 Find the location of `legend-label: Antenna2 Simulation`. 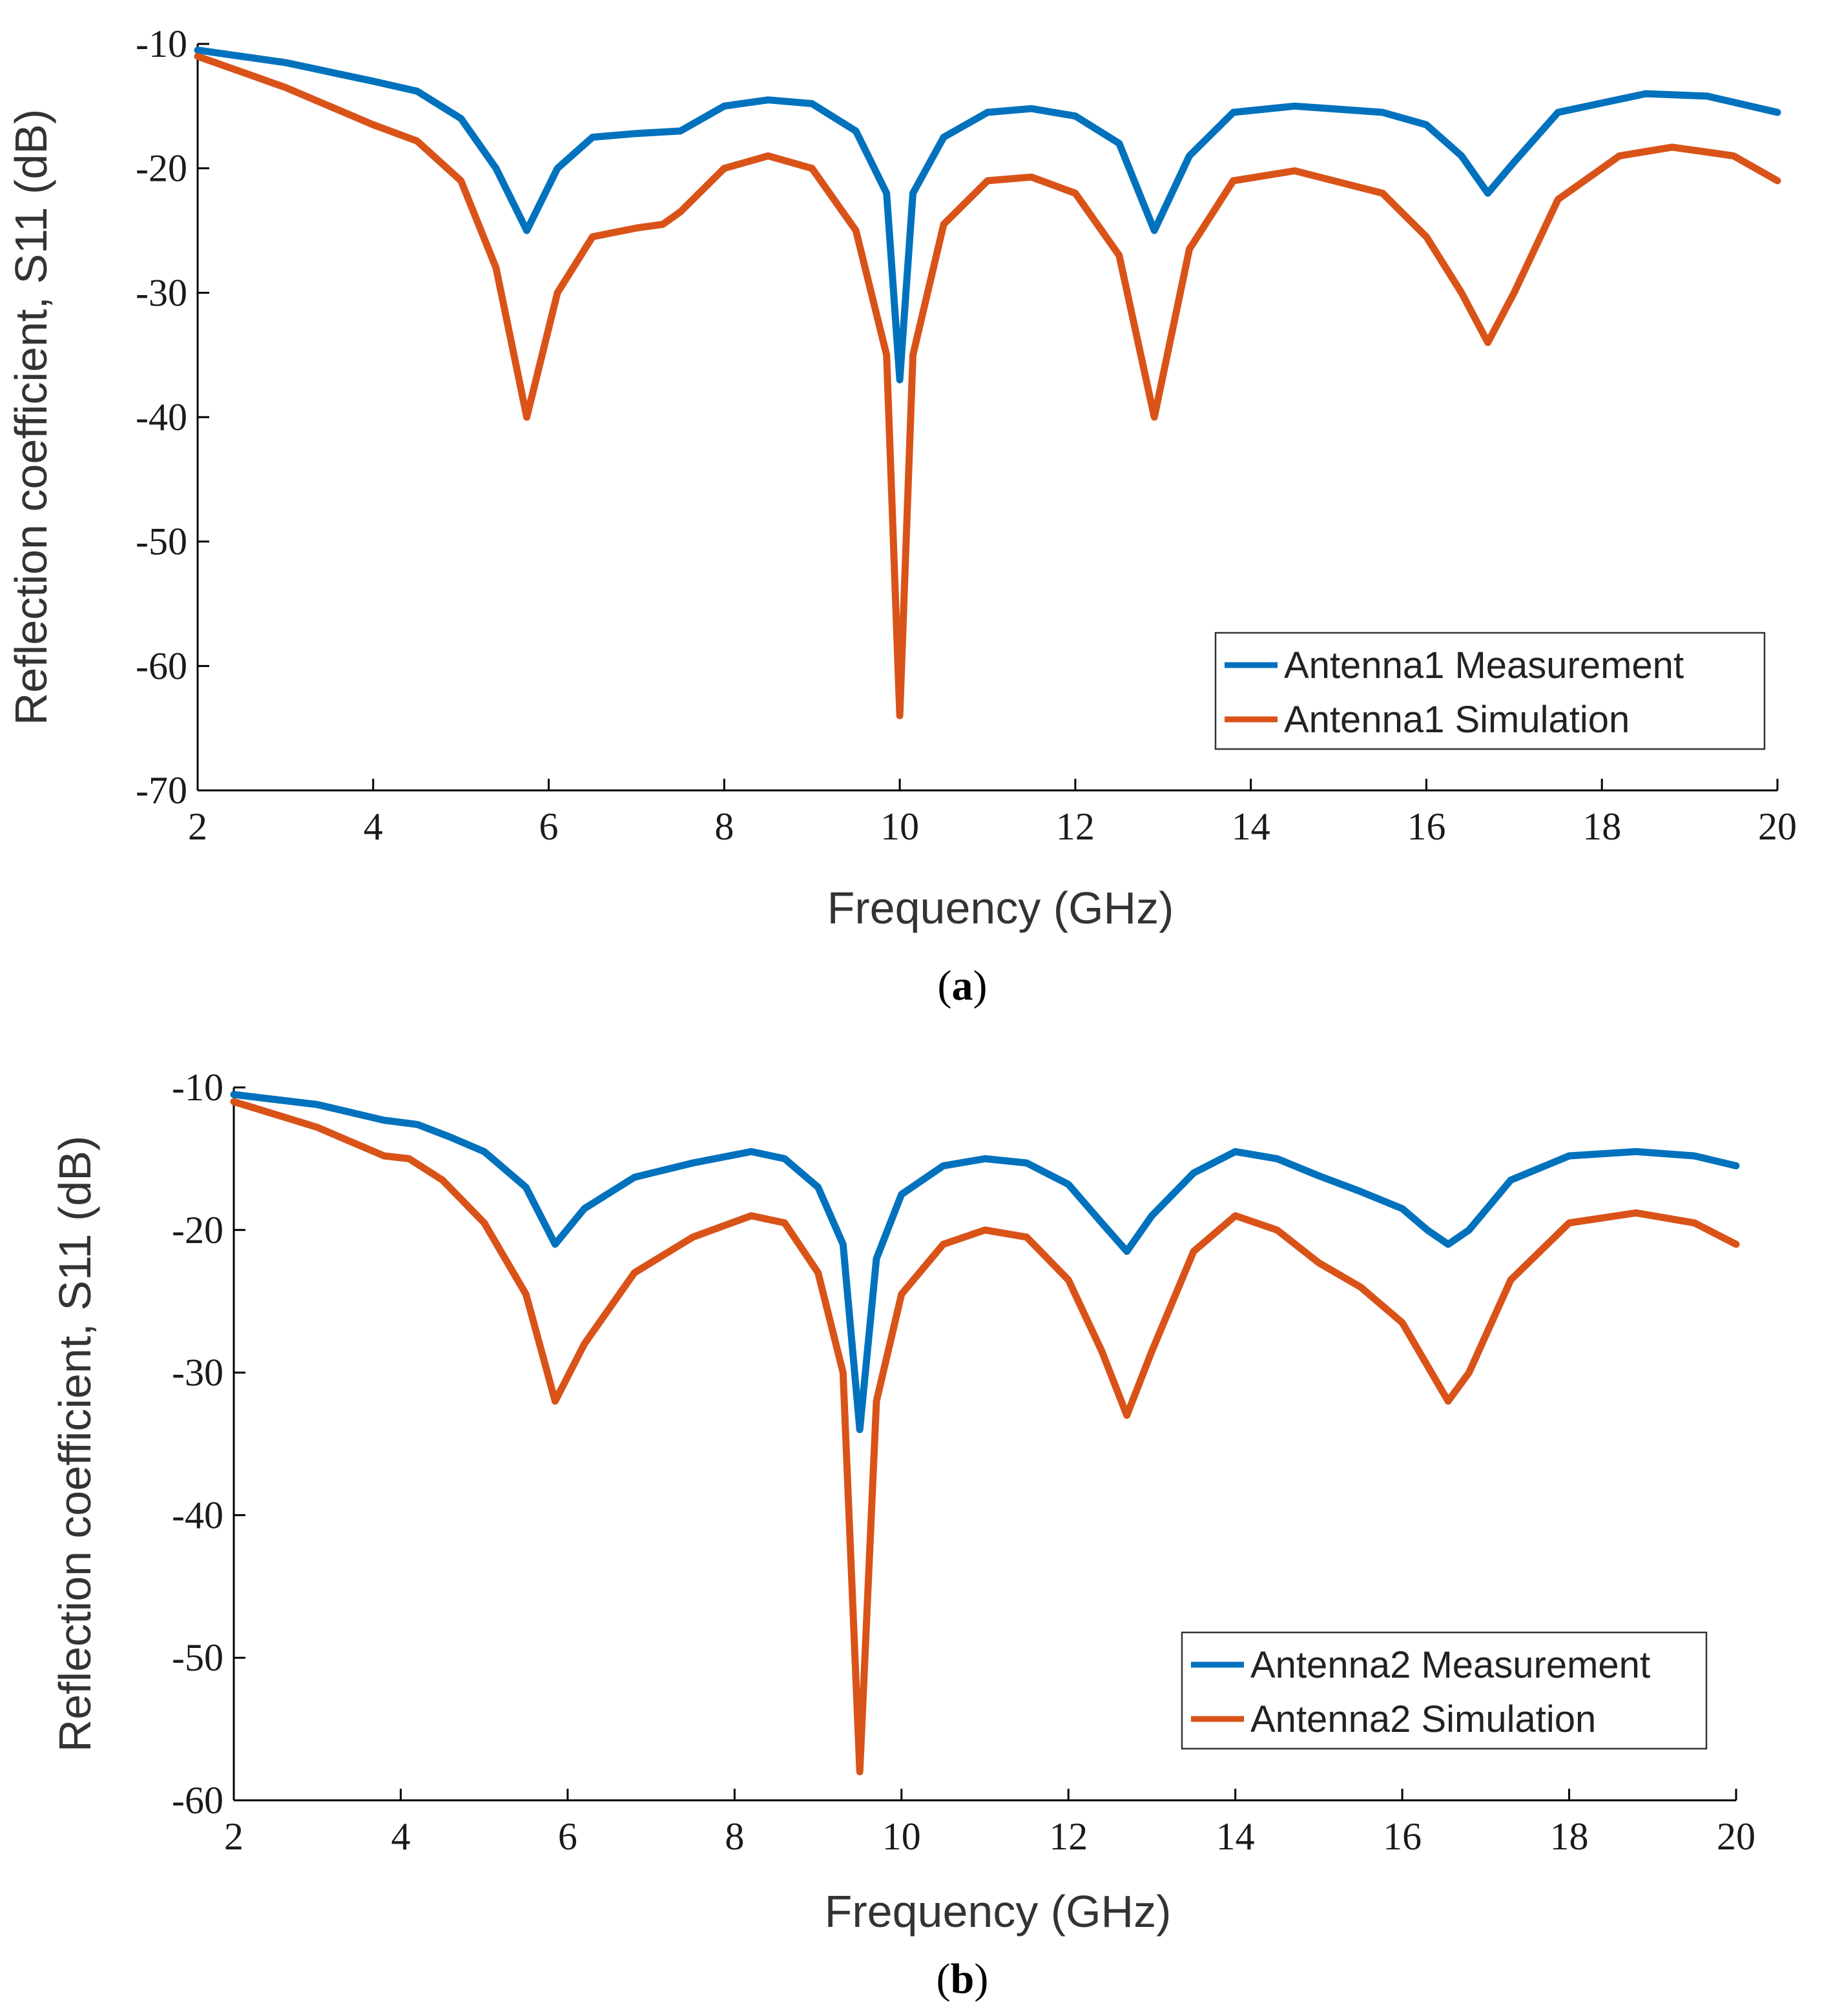

legend-label: Antenna2 Simulation is located at coordinates (1423, 1719).